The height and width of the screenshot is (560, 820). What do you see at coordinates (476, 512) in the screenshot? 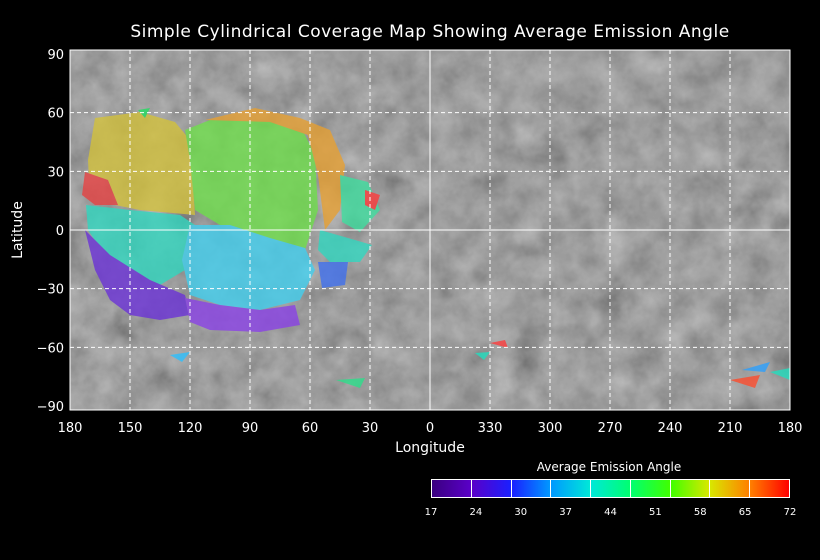
I see `color-bar-tick-label: 24` at bounding box center [476, 512].